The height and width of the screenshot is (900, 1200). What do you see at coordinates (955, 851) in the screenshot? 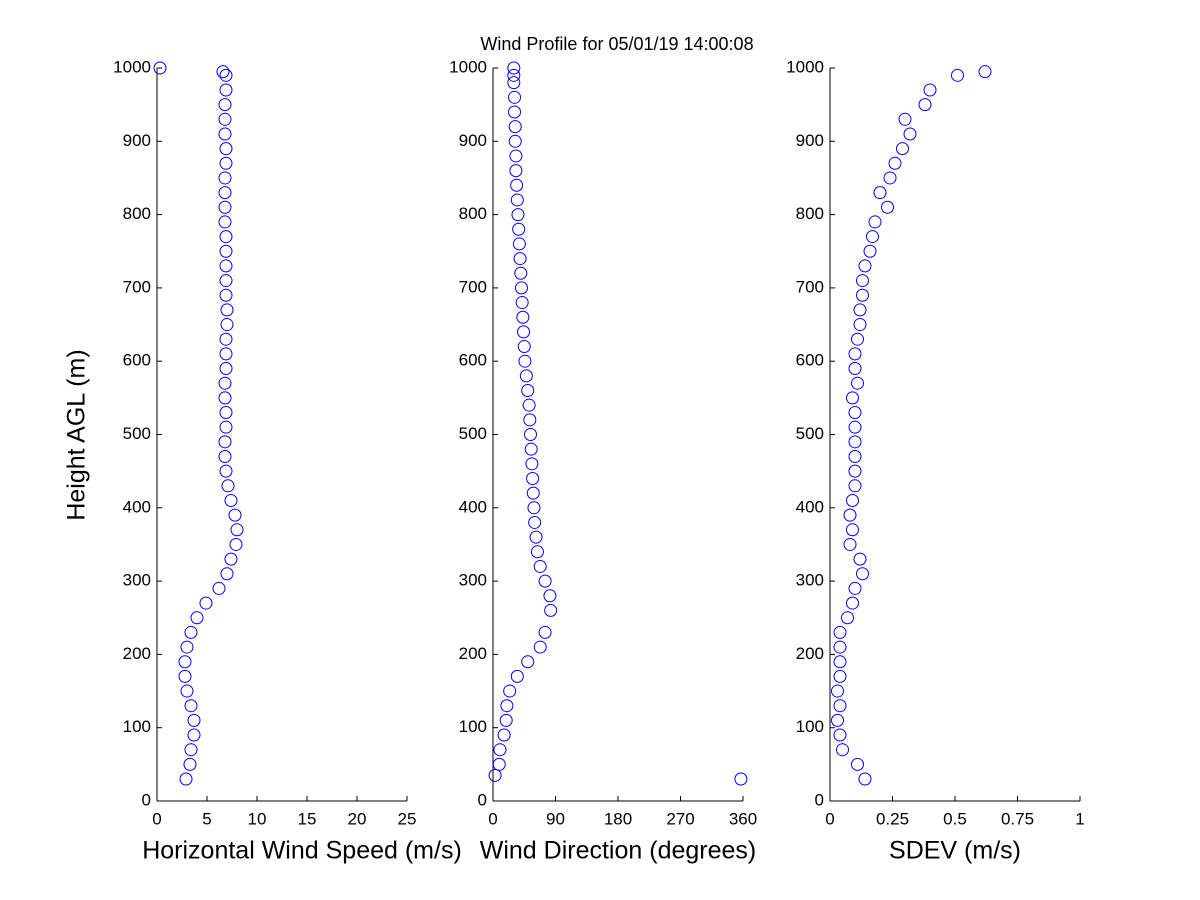
I see `x-axis-label: SDEV (m/s)` at bounding box center [955, 851].